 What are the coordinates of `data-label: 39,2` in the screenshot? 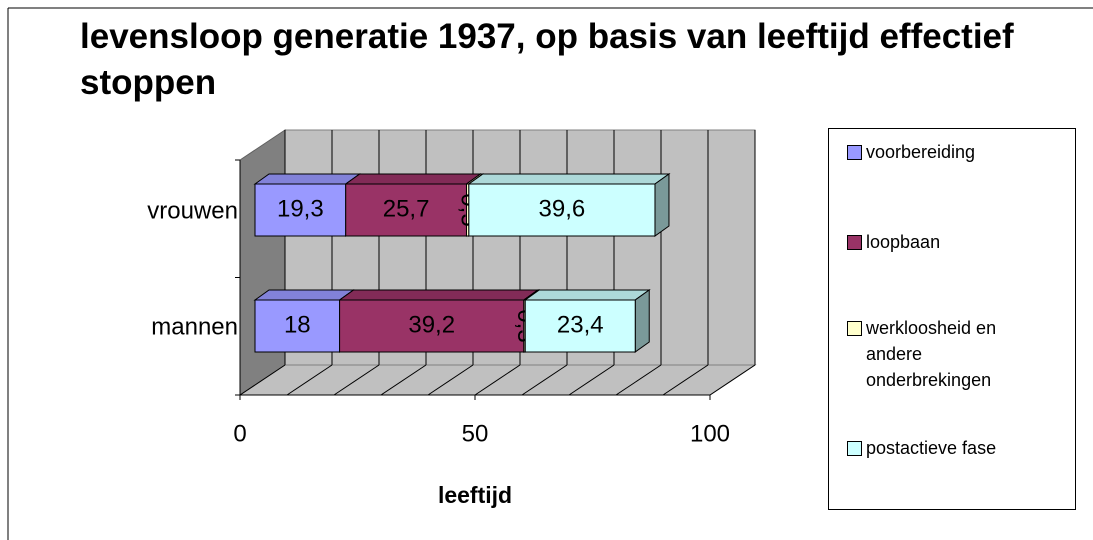 It's located at (431, 324).